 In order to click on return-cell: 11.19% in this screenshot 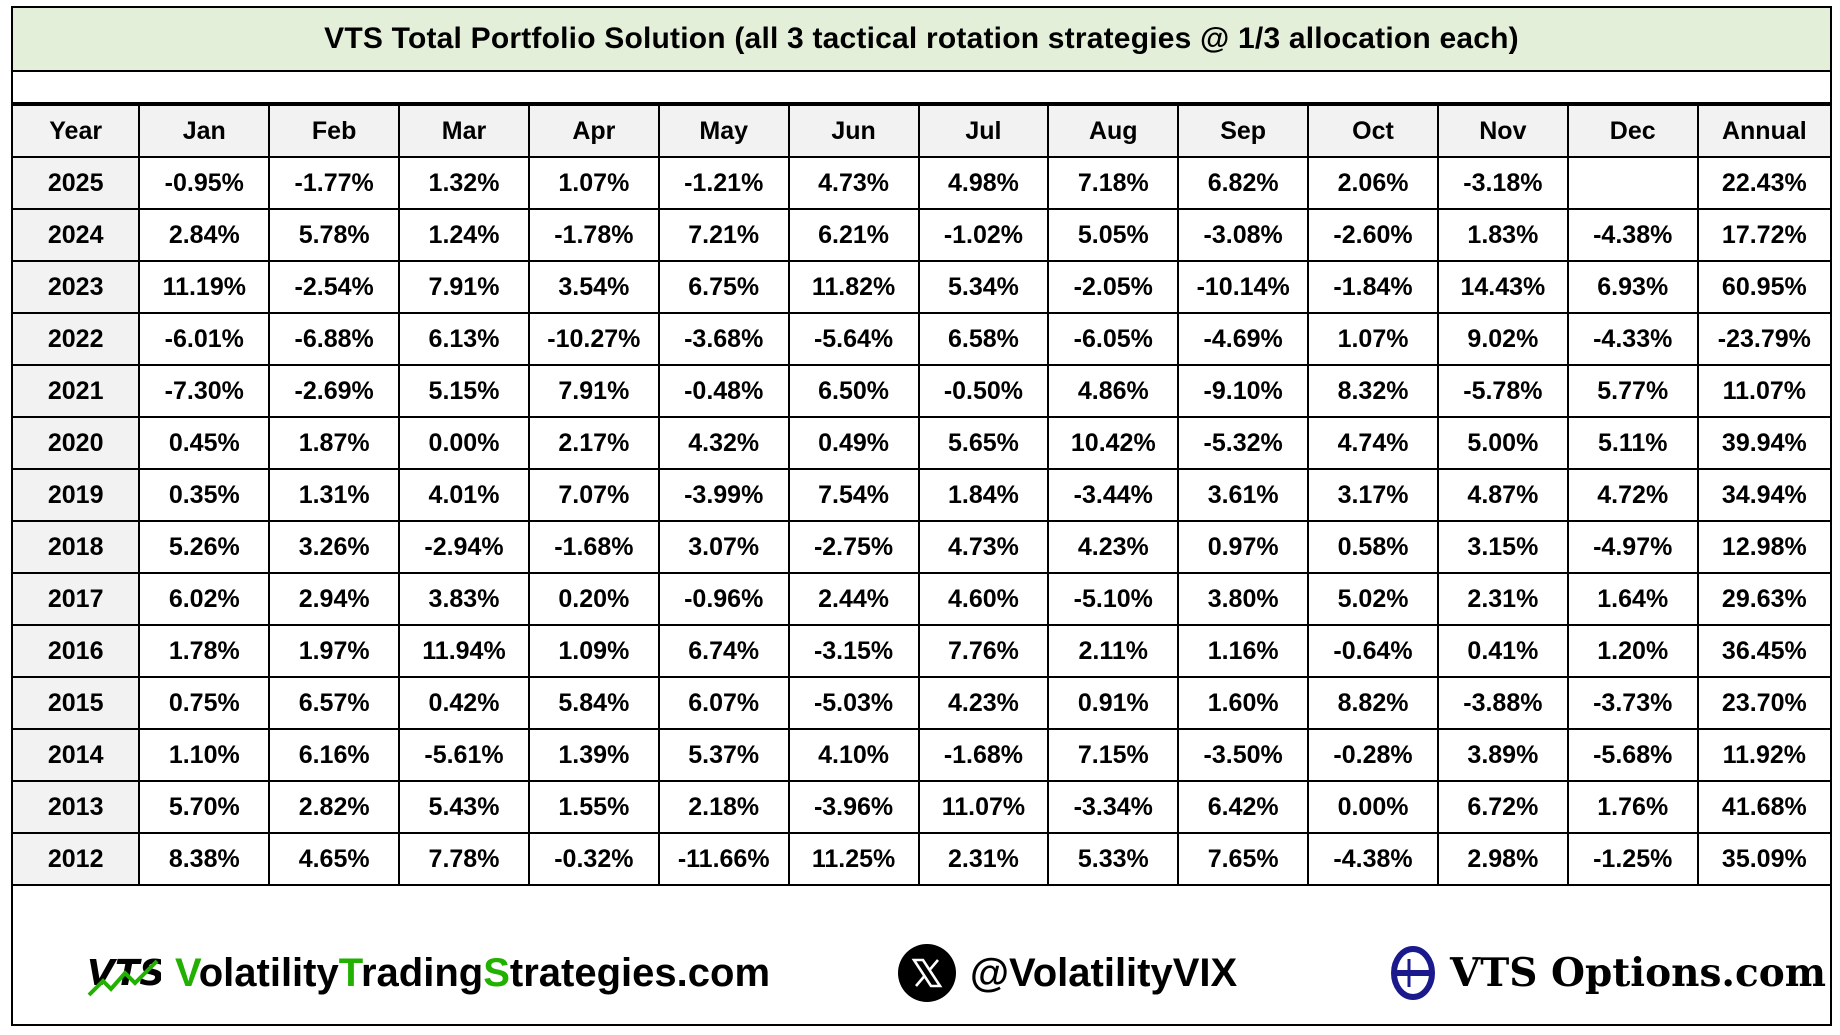, I will do `click(204, 287)`.